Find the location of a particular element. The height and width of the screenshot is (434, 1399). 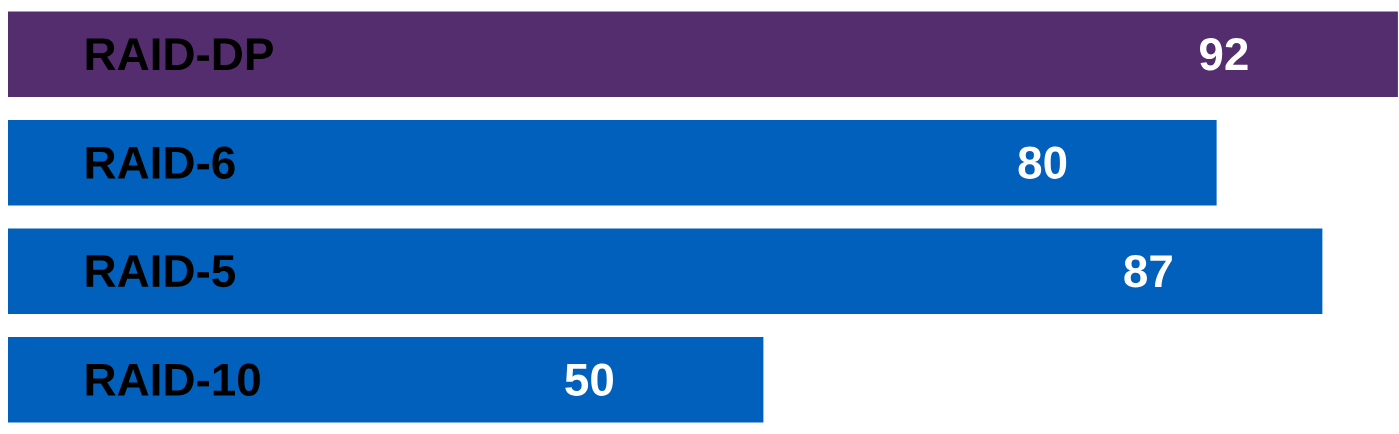

data-label: 92 is located at coordinates (1224, 54).